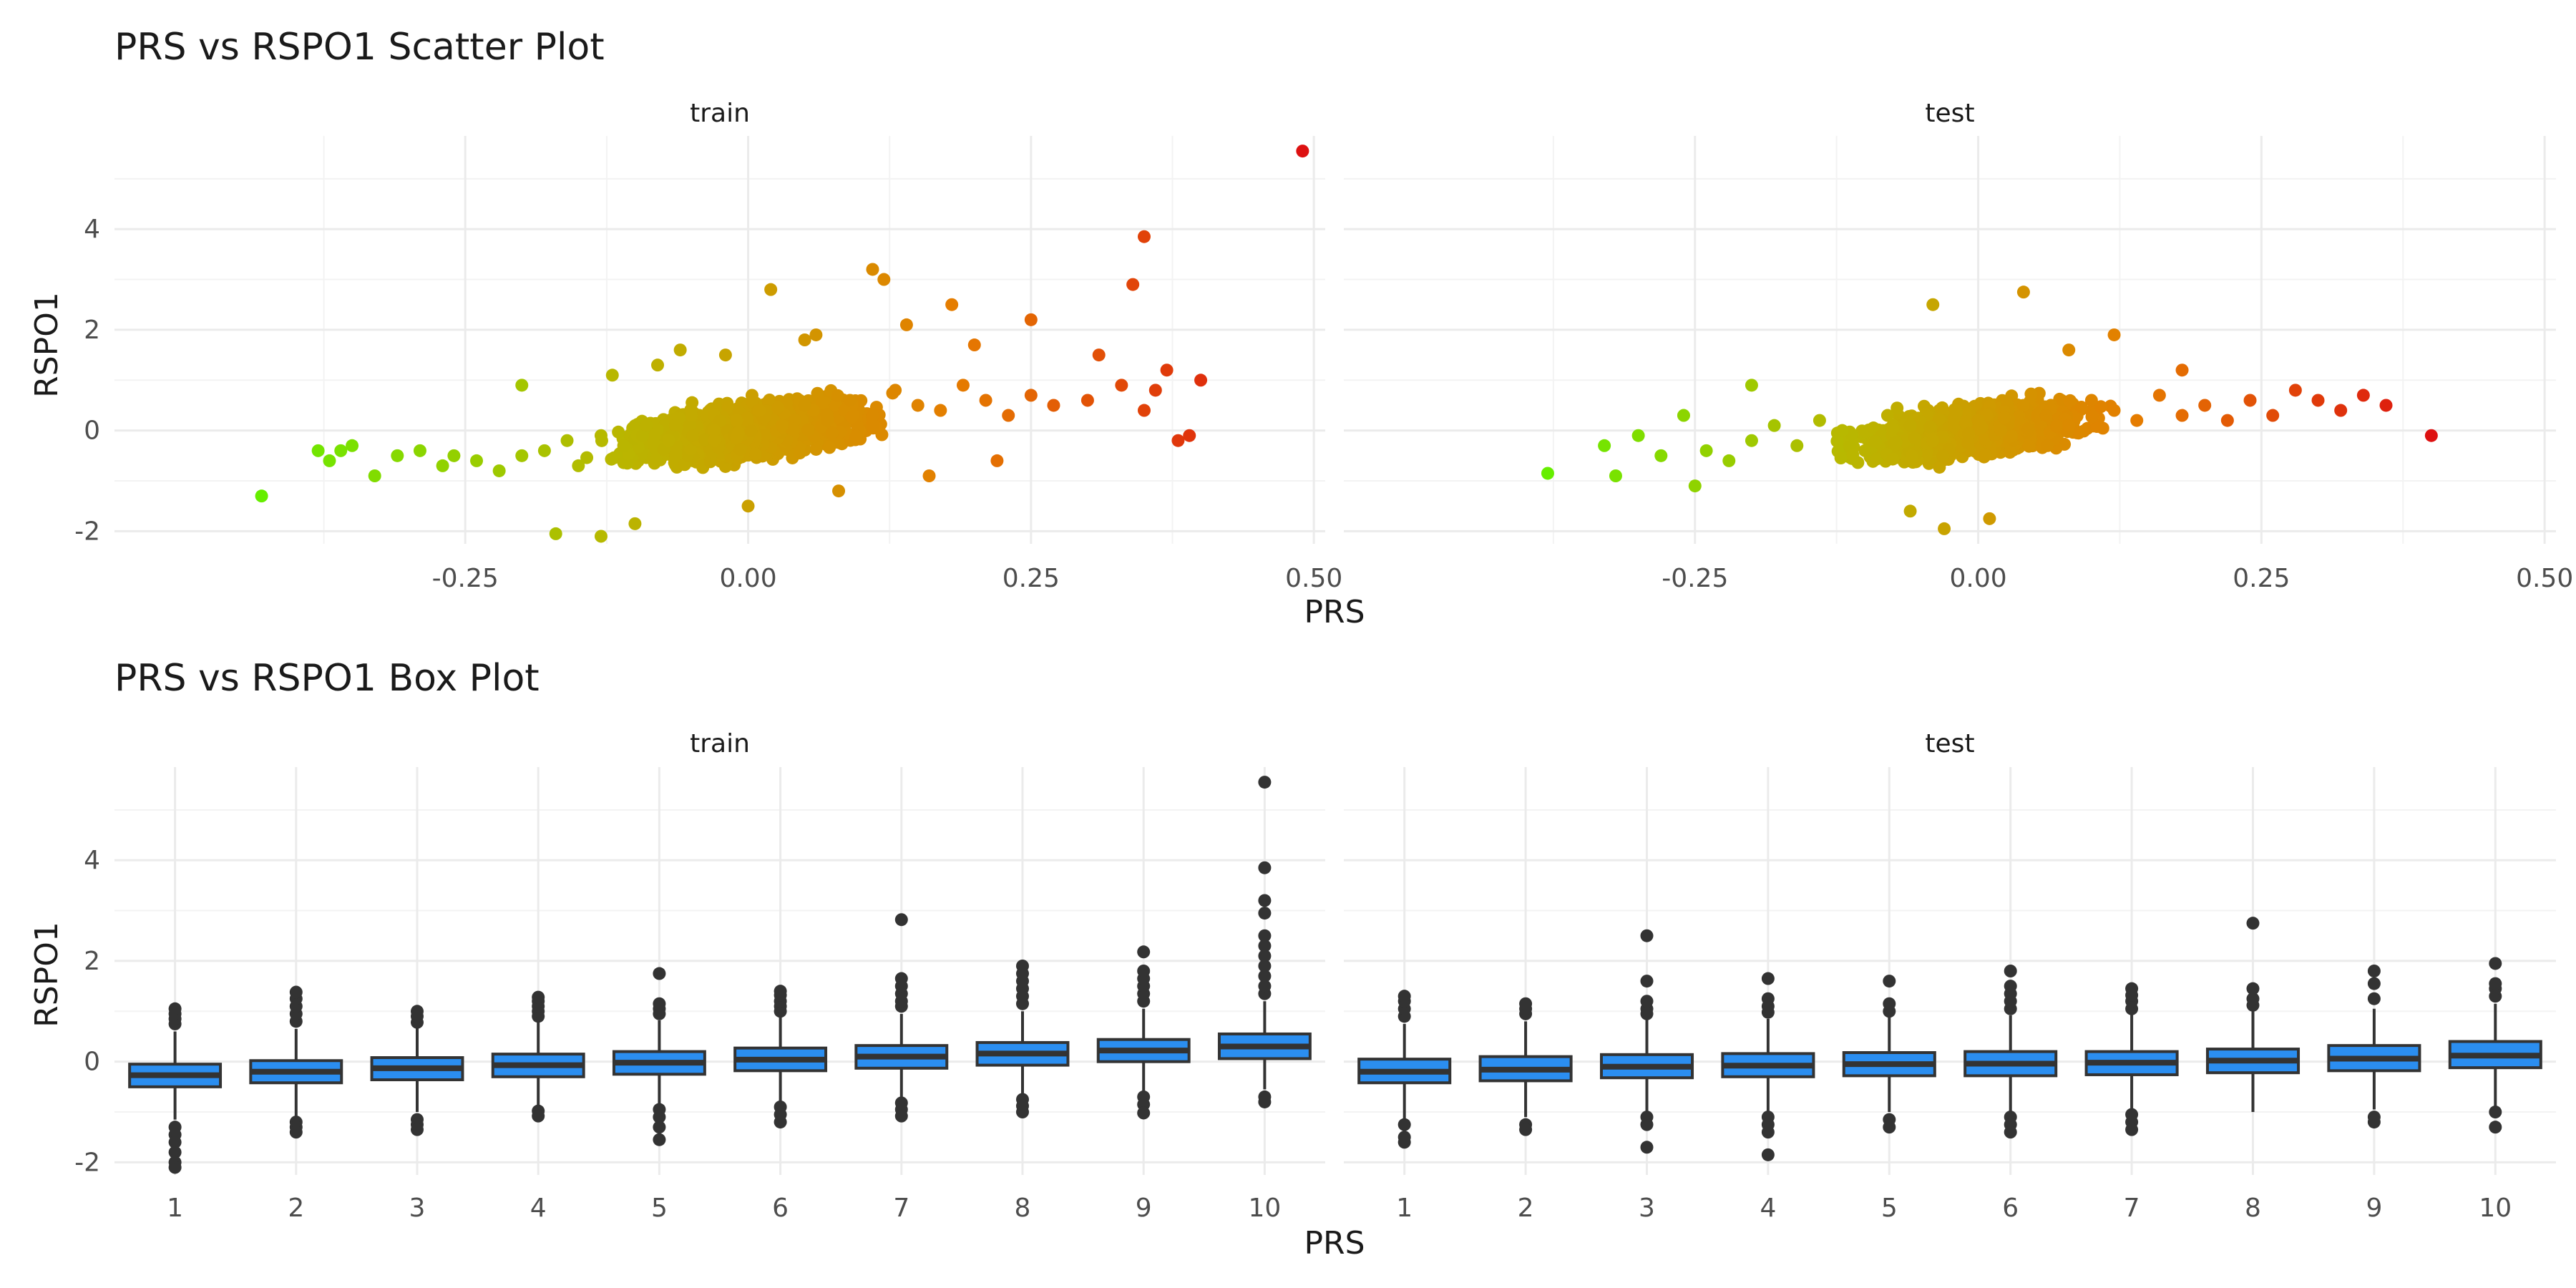  What do you see at coordinates (2544, 578) in the screenshot?
I see `x-tick-label: 0.50` at bounding box center [2544, 578].